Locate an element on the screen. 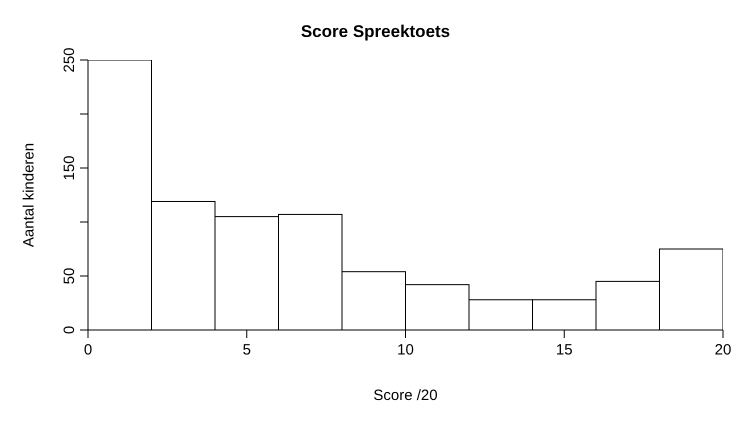  x-tick-label: 5 is located at coordinates (246, 350).